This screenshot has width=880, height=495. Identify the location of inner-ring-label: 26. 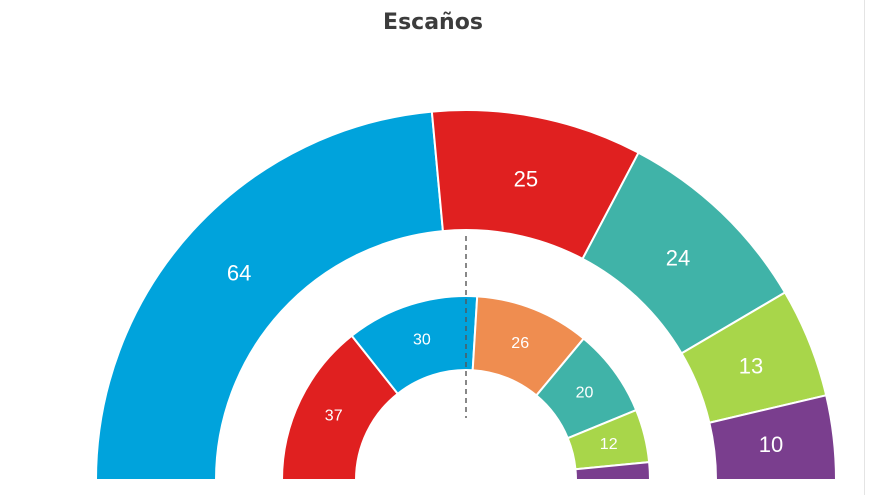
(520, 343).